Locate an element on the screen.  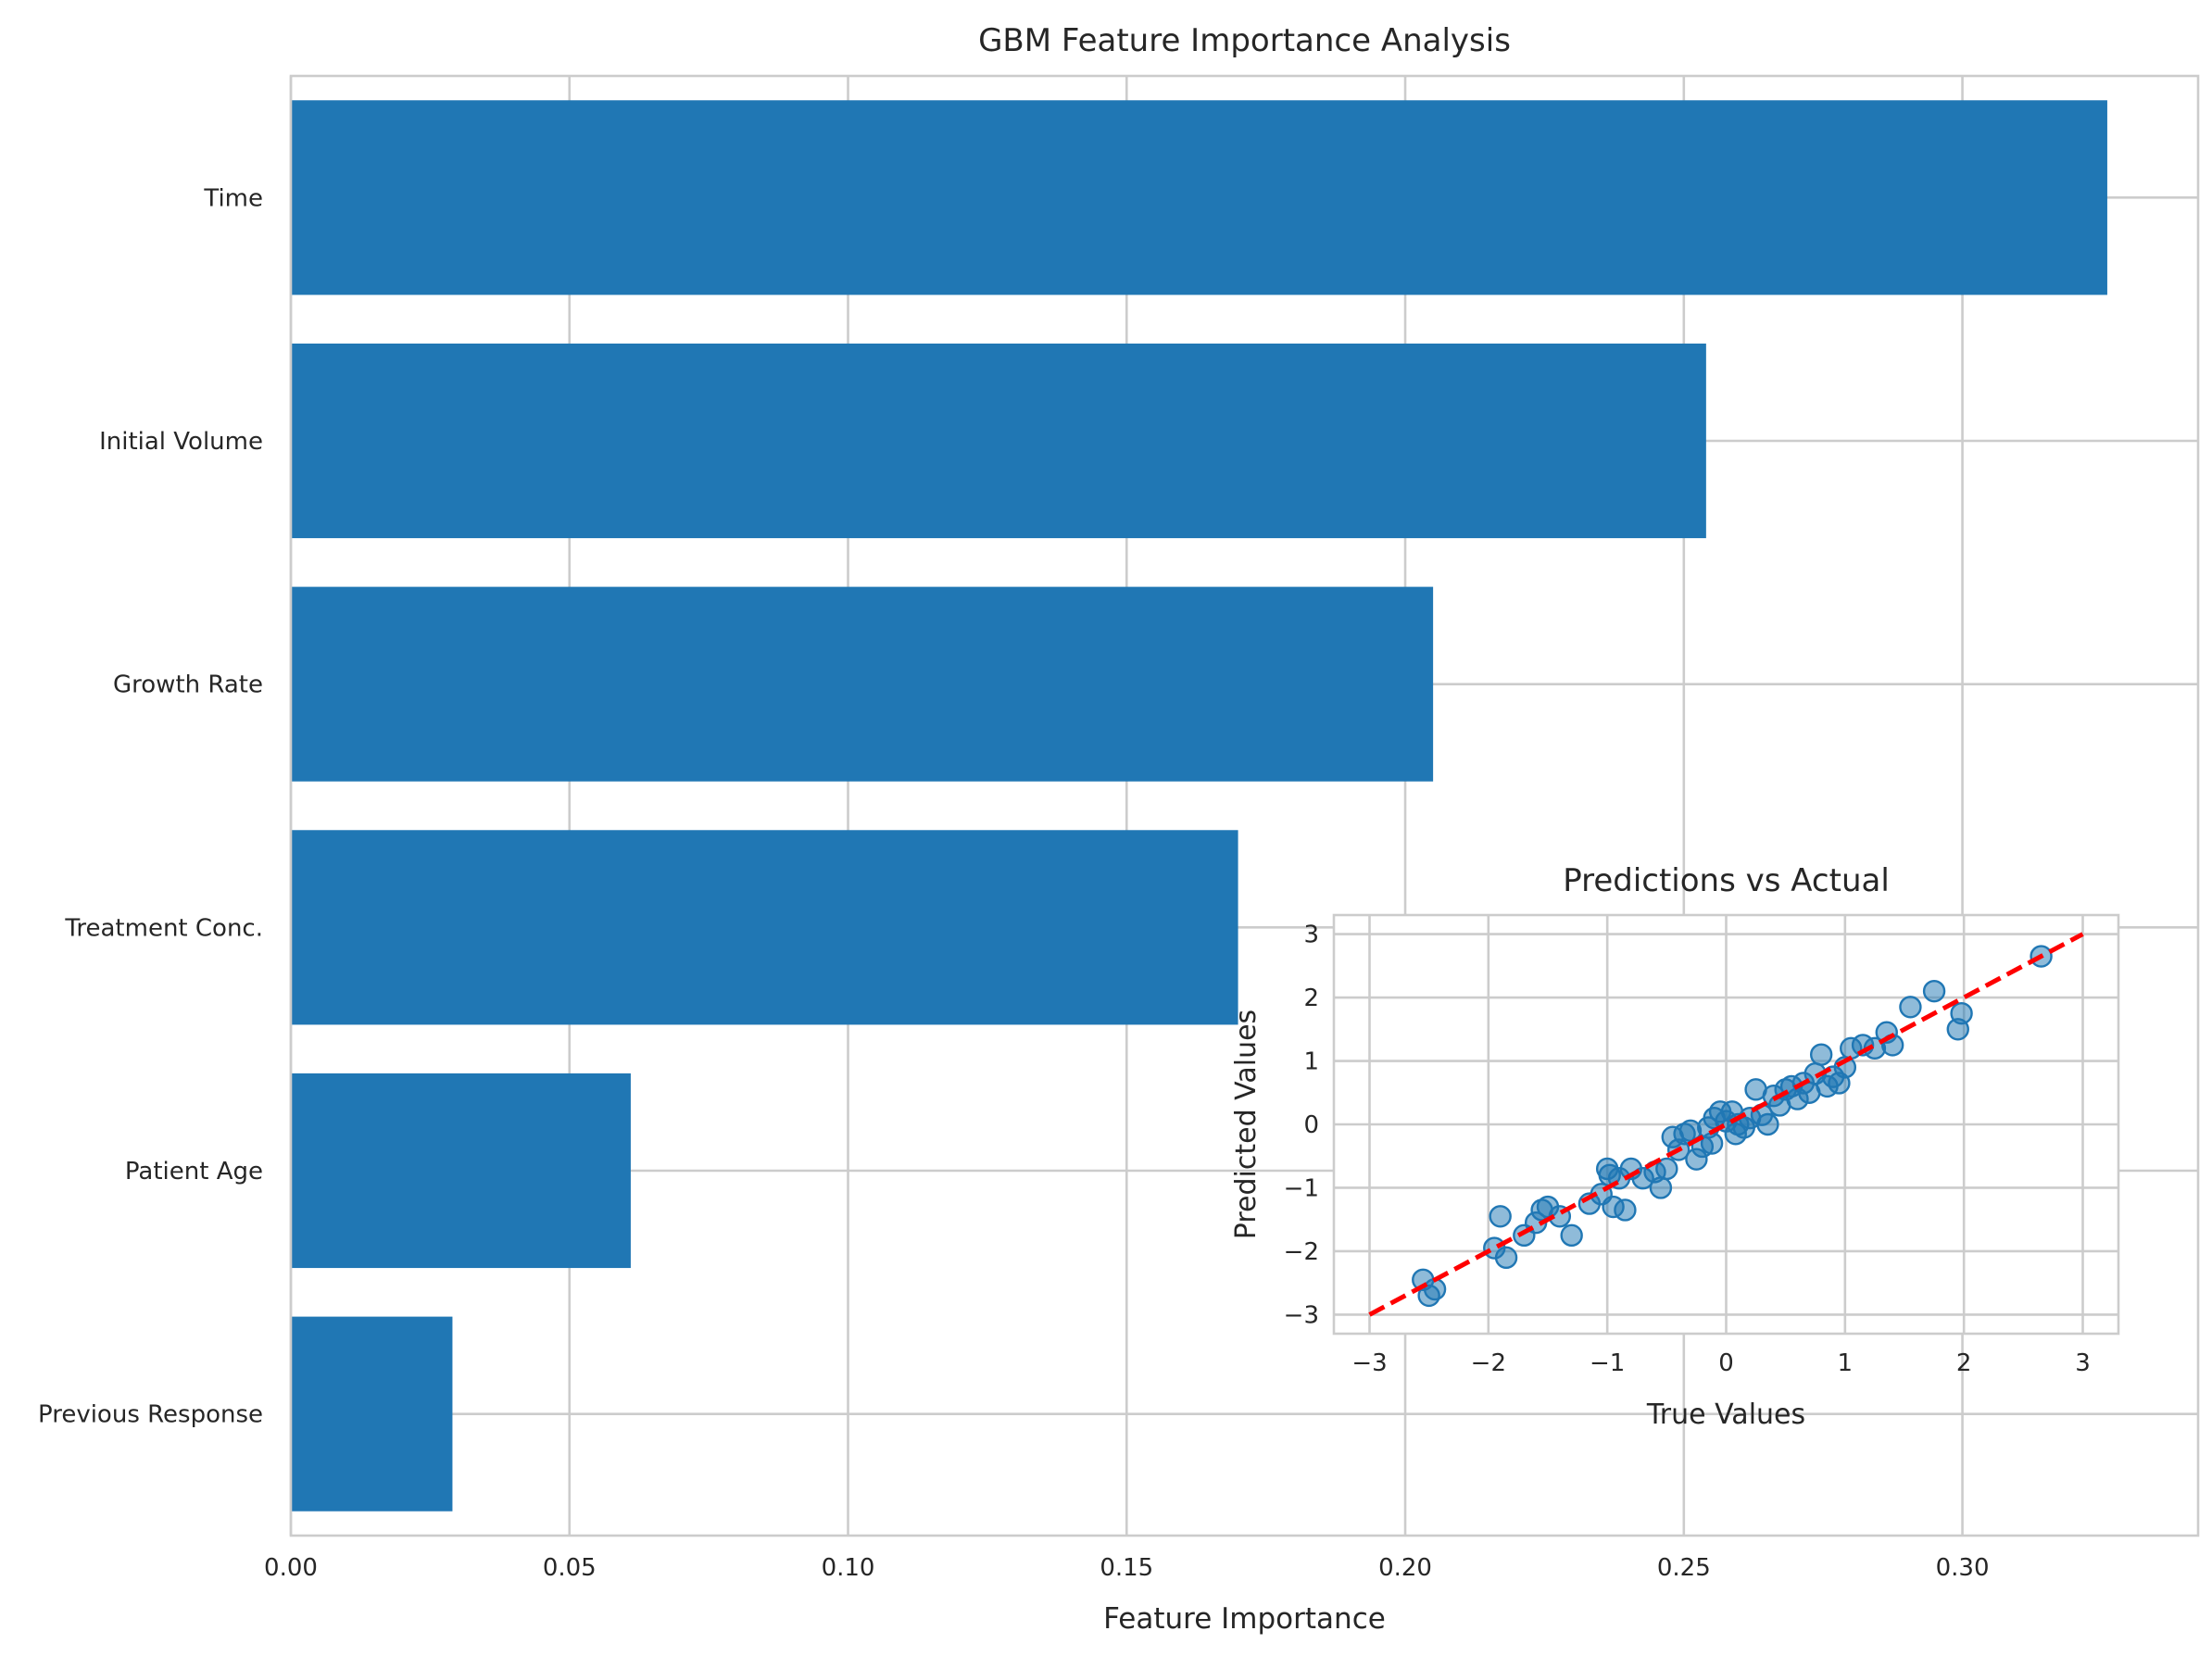
inset-y-tick-label: 1 is located at coordinates (1311, 1062).